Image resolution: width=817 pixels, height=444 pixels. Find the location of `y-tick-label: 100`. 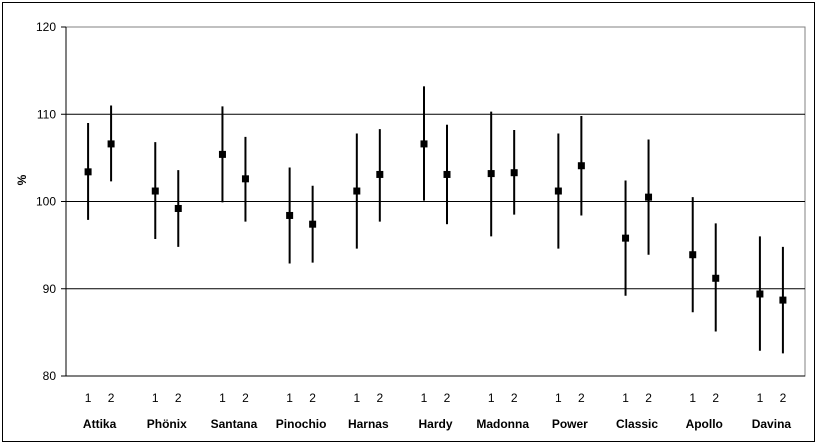

y-tick-label: 100 is located at coordinates (46, 202).